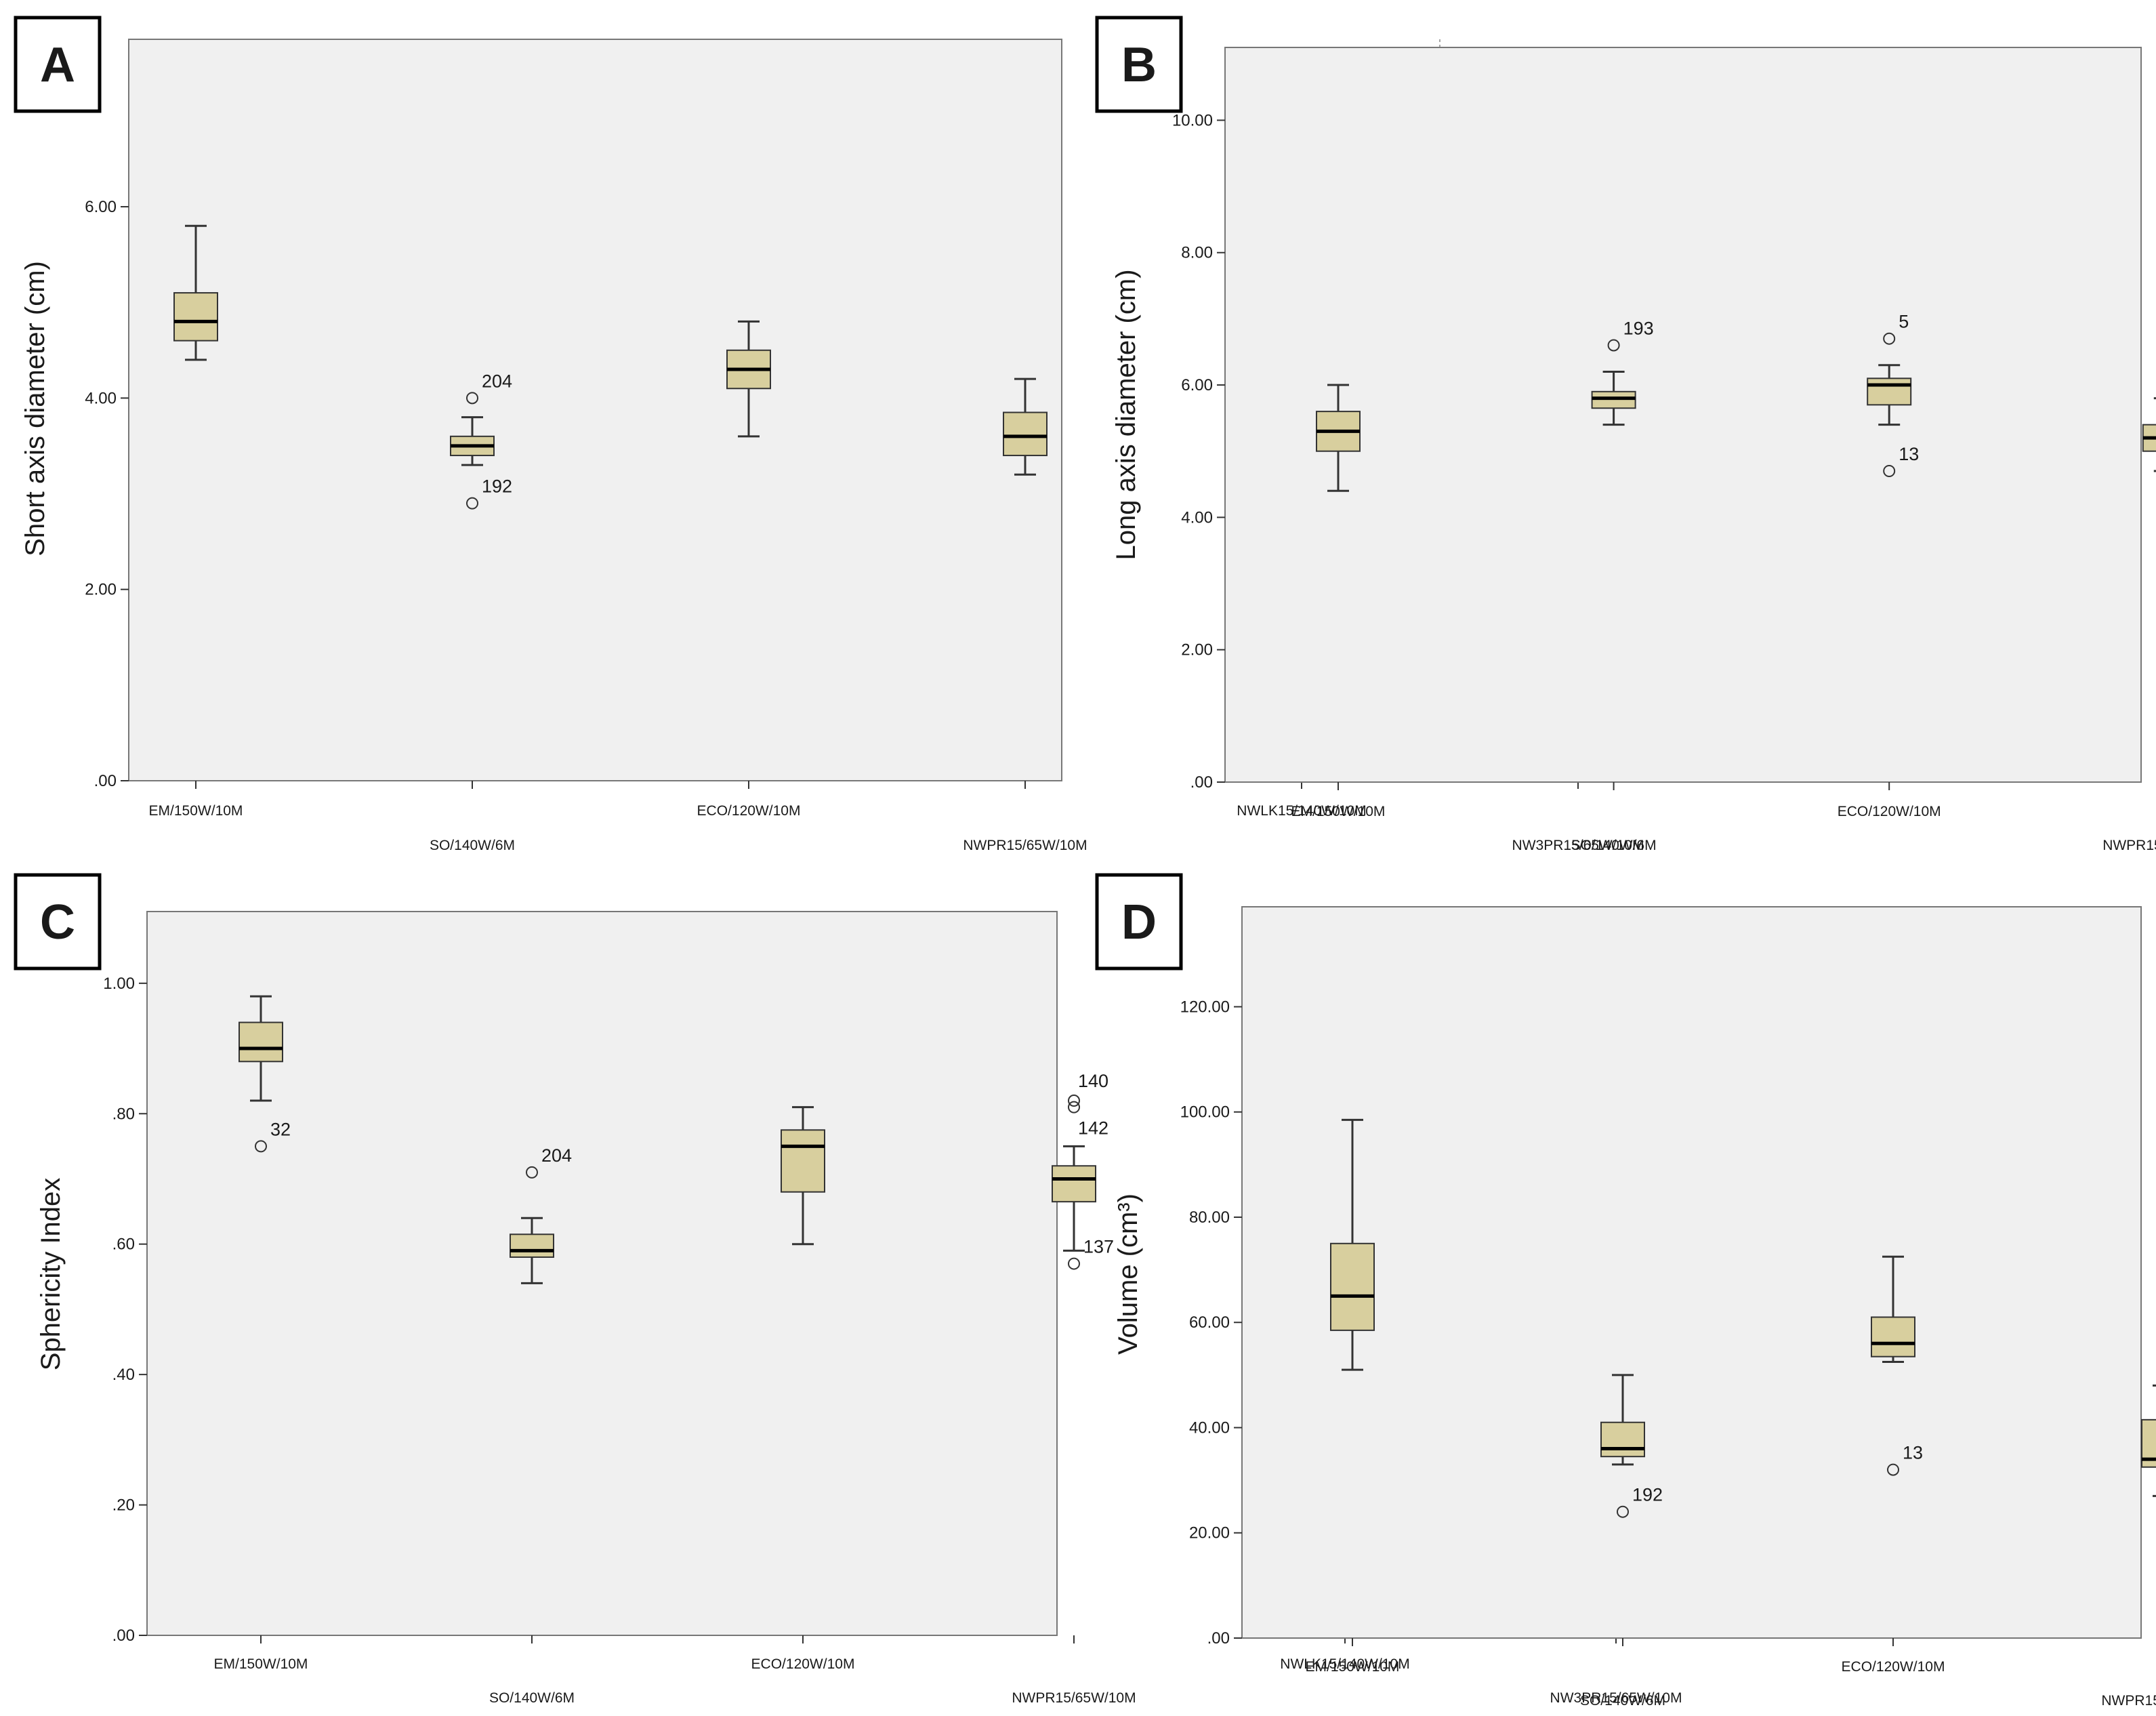 The image size is (2156, 1716). What do you see at coordinates (1098, 1247) in the screenshot?
I see `outlier-label: 137` at bounding box center [1098, 1247].